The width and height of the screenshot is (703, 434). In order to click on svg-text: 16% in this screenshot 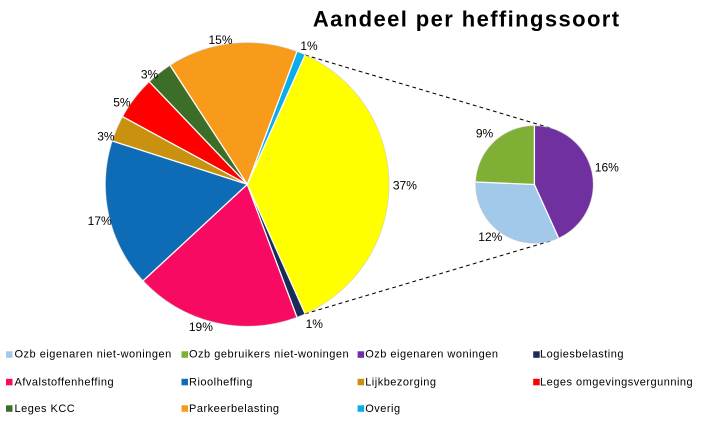, I will do `click(607, 168)`.